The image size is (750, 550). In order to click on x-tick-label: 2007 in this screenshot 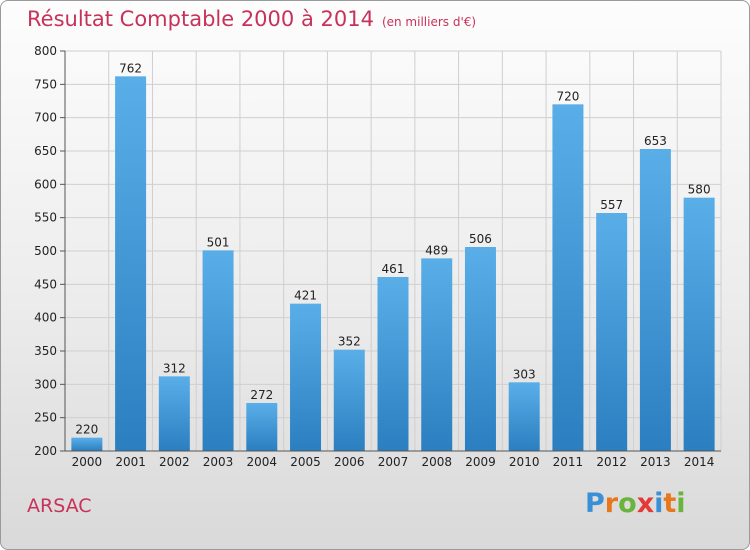, I will do `click(393, 462)`.